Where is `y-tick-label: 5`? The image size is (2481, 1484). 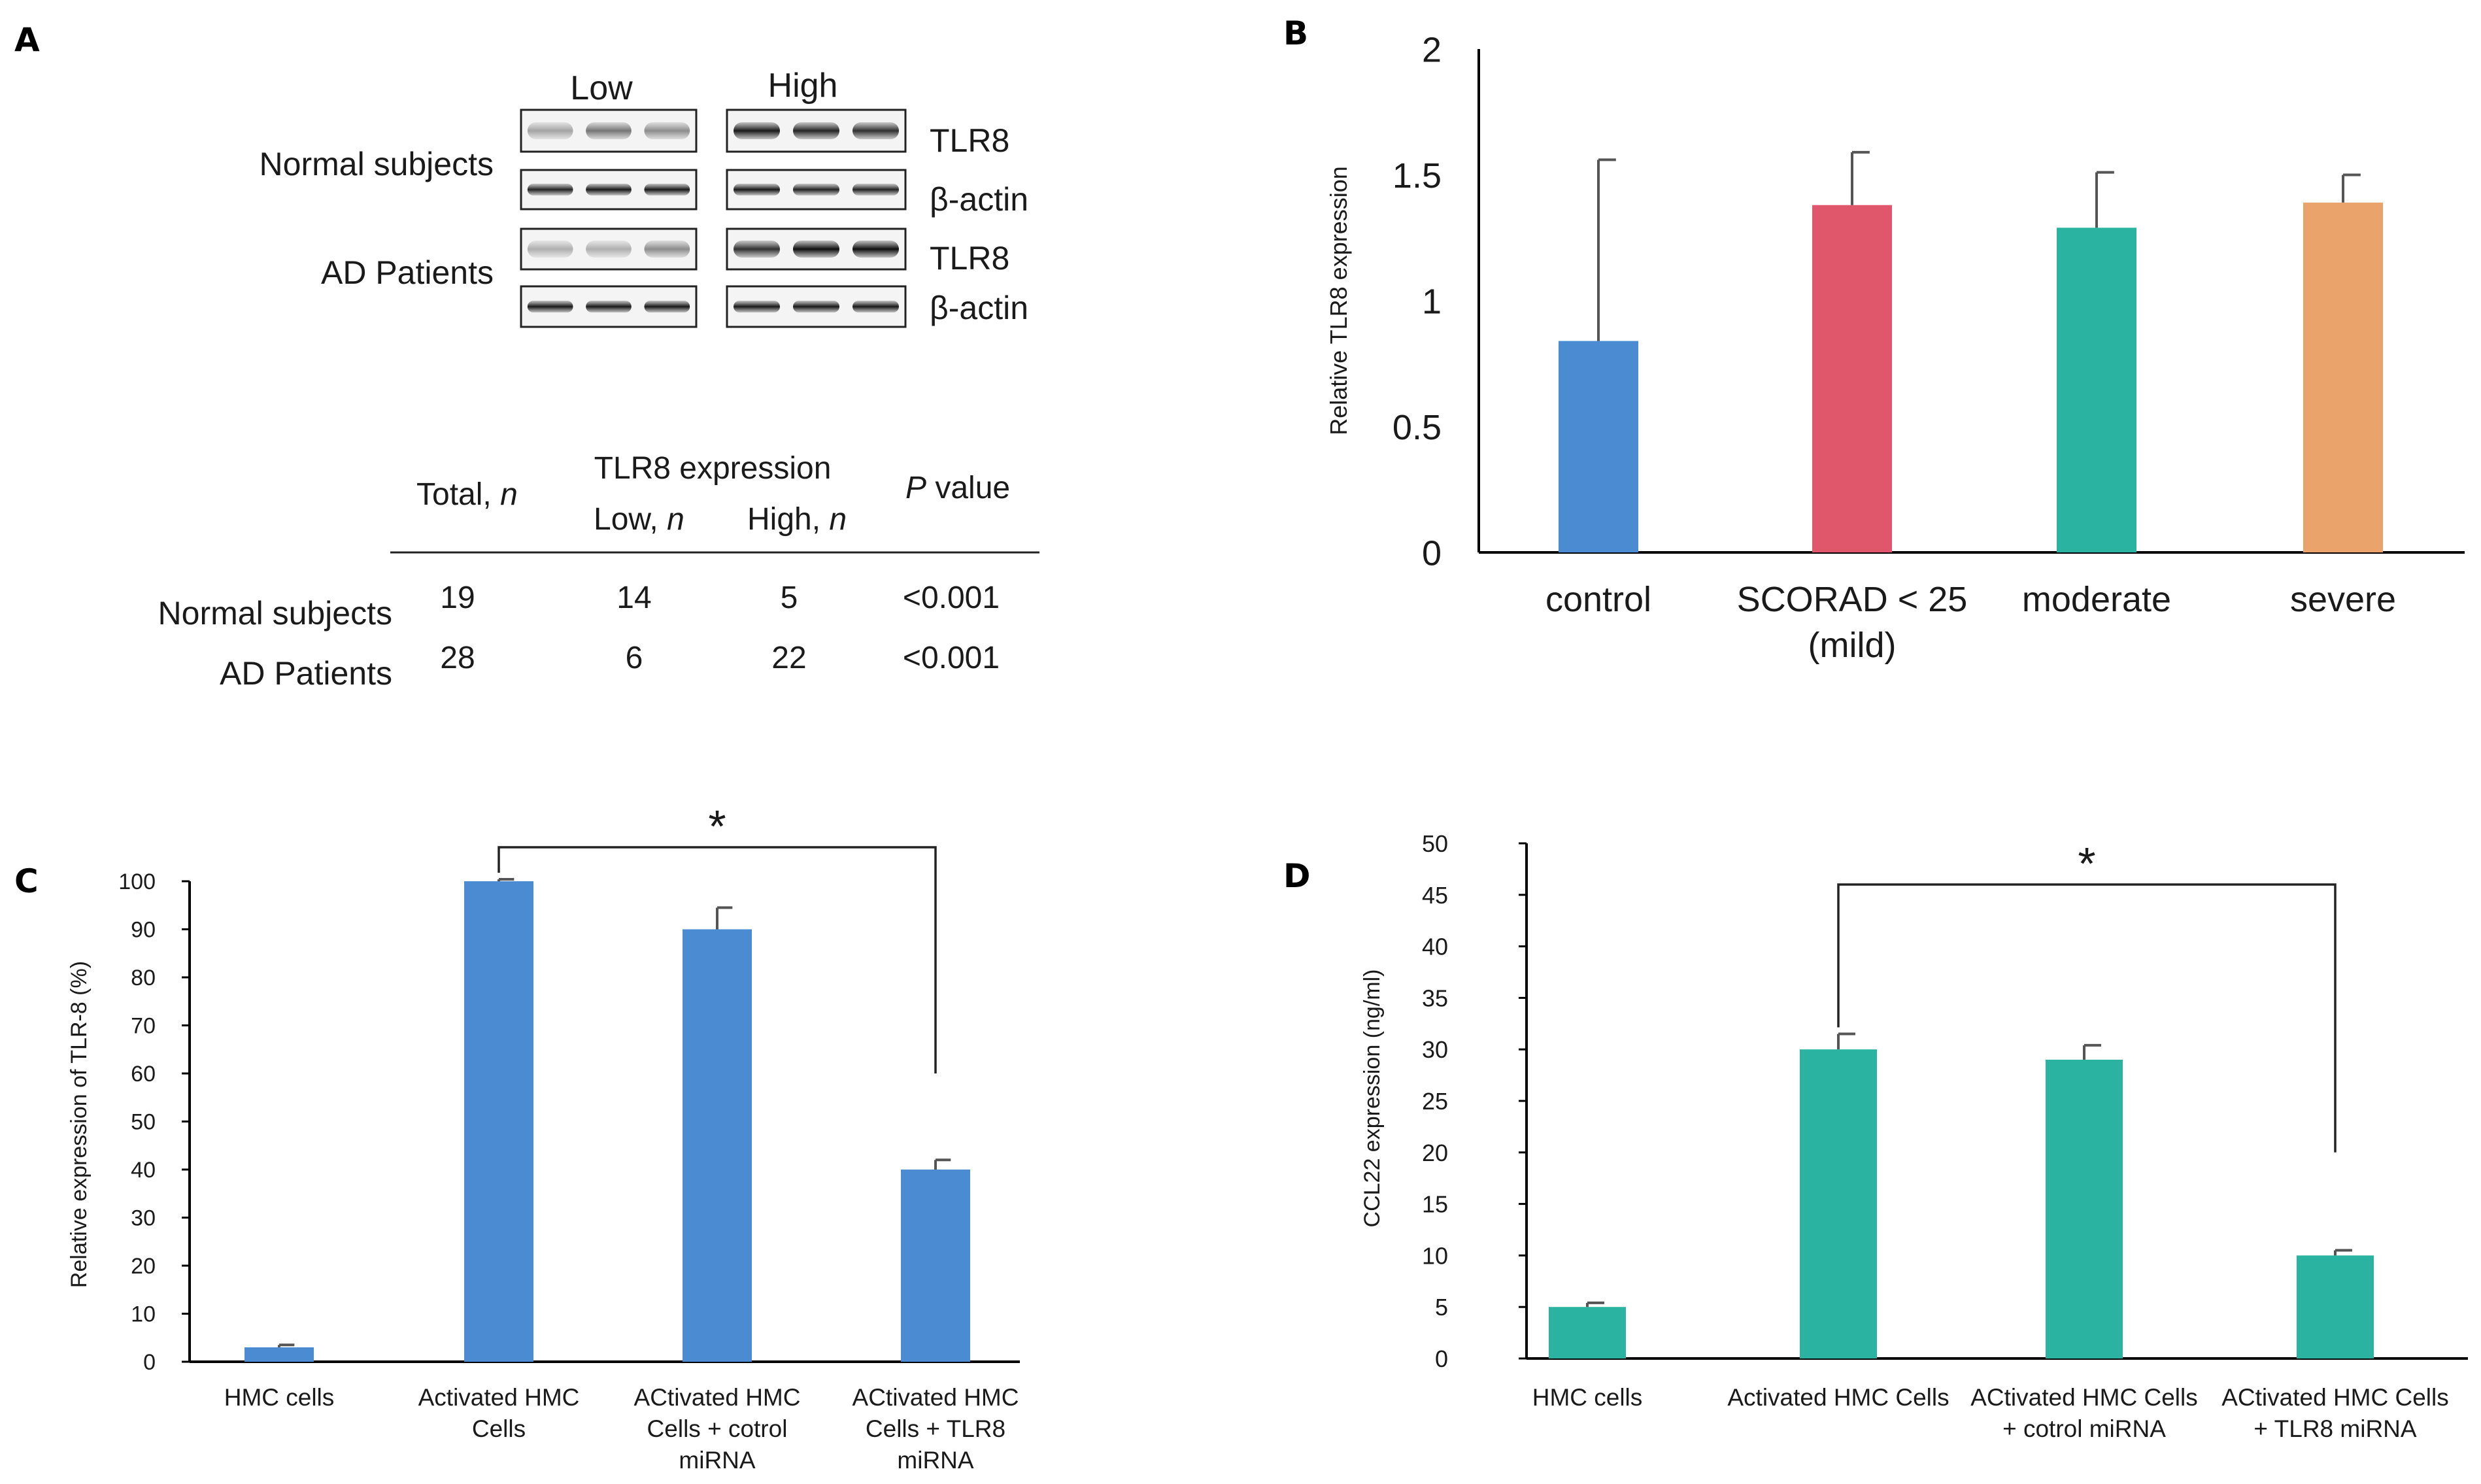
y-tick-label: 5 is located at coordinates (1442, 1307).